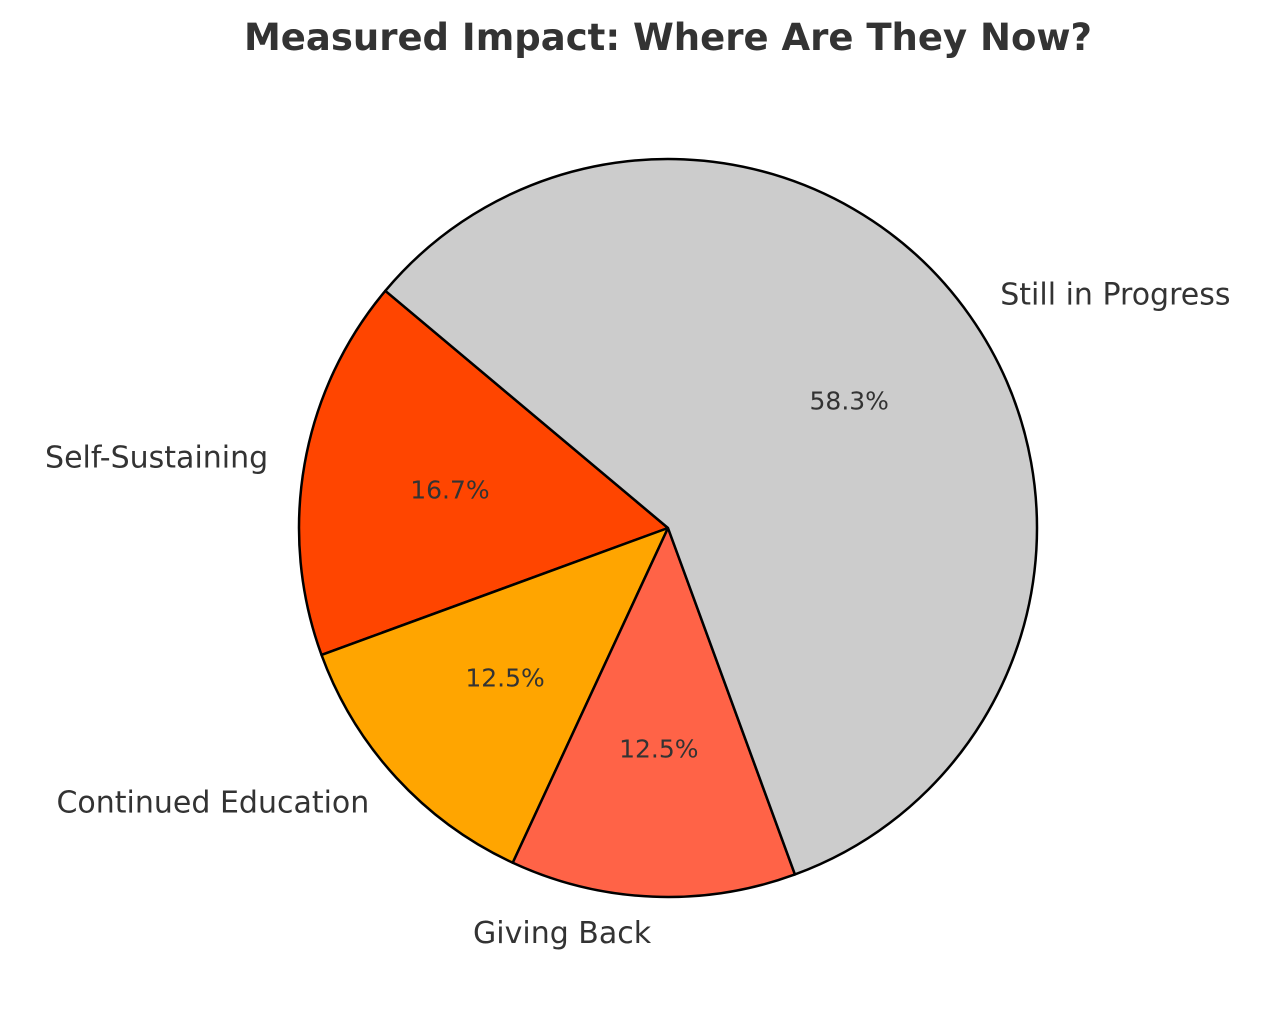 The width and height of the screenshot is (1277, 1010). Describe the element at coordinates (668, 37) in the screenshot. I see `chart-title: Measured Impact: Where Are They Now?` at that location.